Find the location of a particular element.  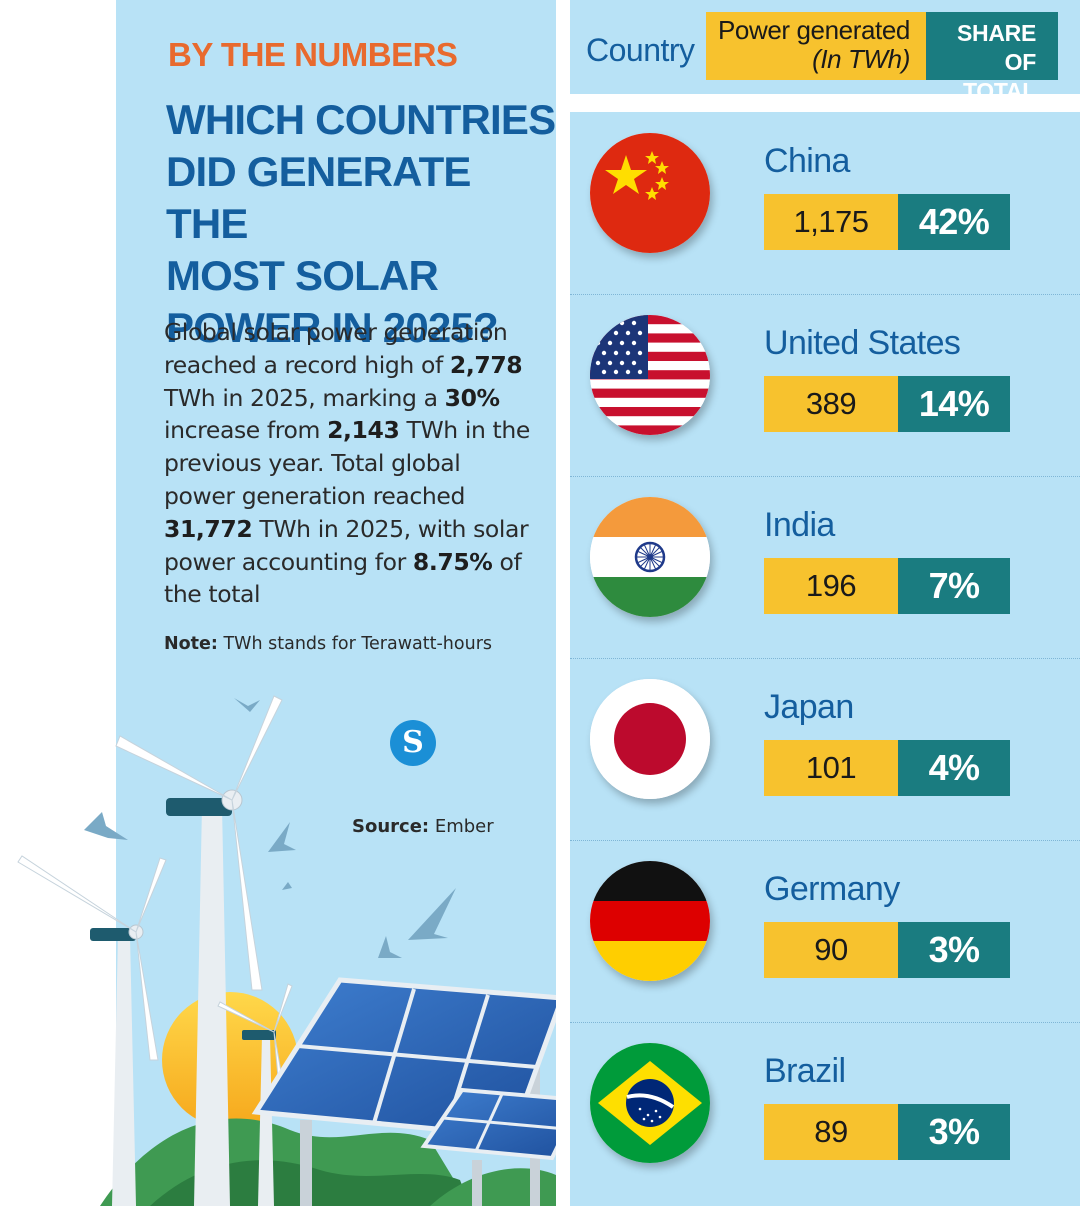

country-name: Brazil is located at coordinates (805, 1071).